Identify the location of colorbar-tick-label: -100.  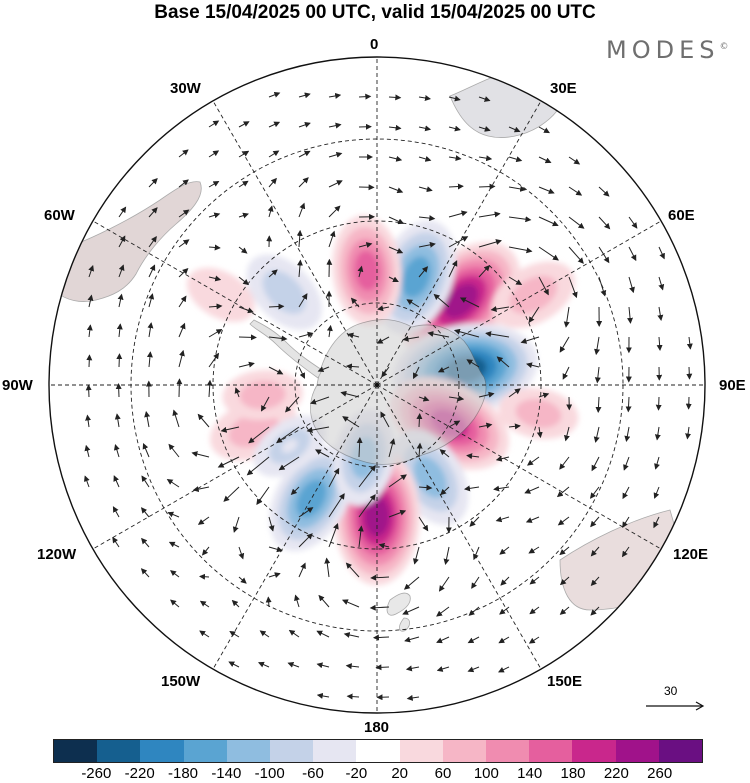
(269, 773).